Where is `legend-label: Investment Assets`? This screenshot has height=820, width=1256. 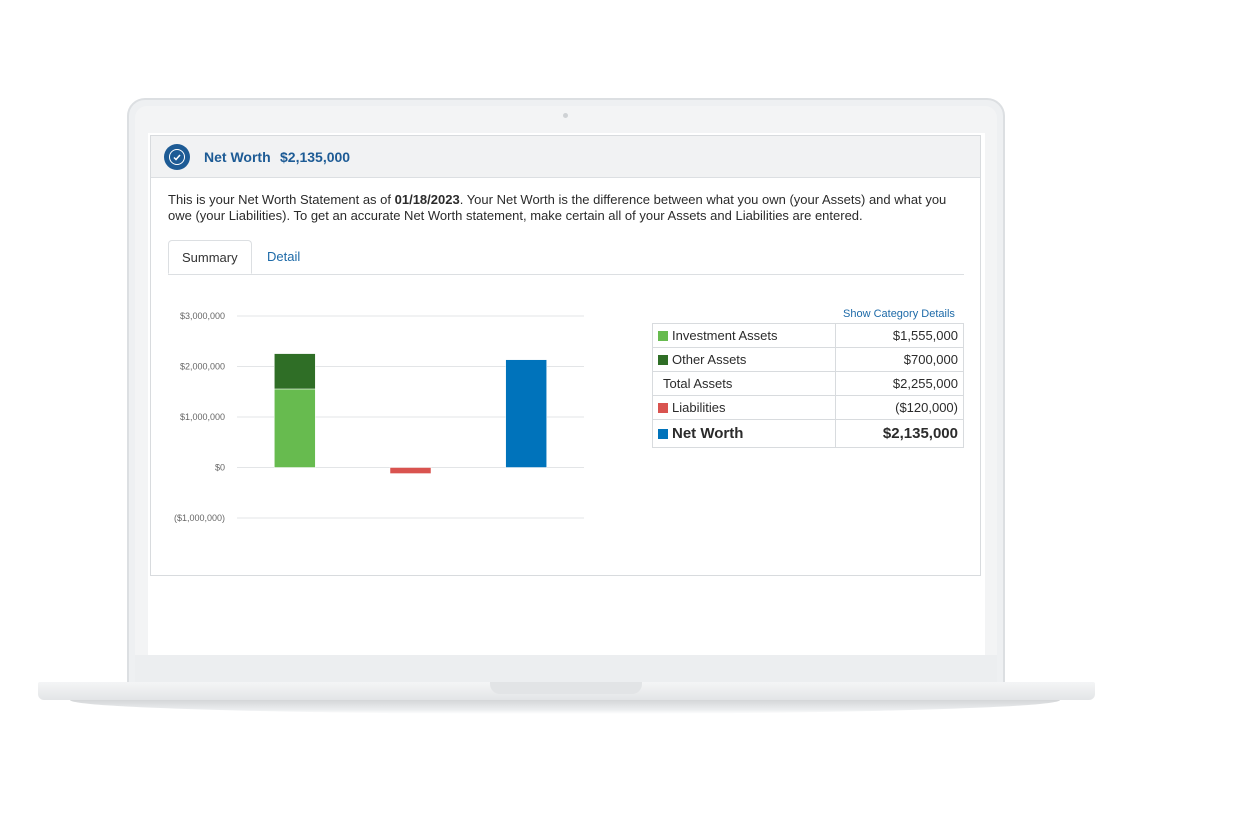
legend-label: Investment Assets is located at coordinates (725, 335).